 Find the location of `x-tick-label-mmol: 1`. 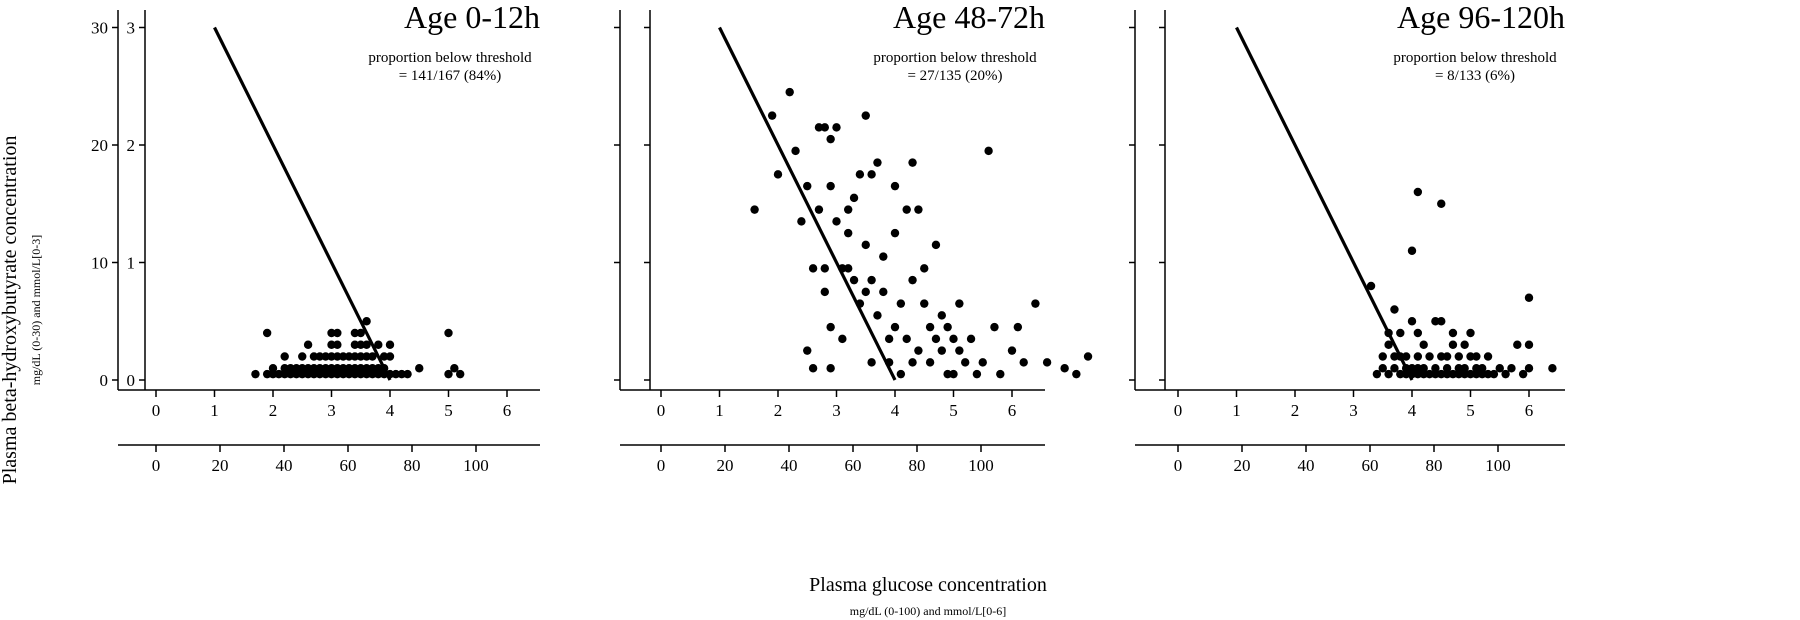

x-tick-label-mmol: 1 is located at coordinates (719, 410).